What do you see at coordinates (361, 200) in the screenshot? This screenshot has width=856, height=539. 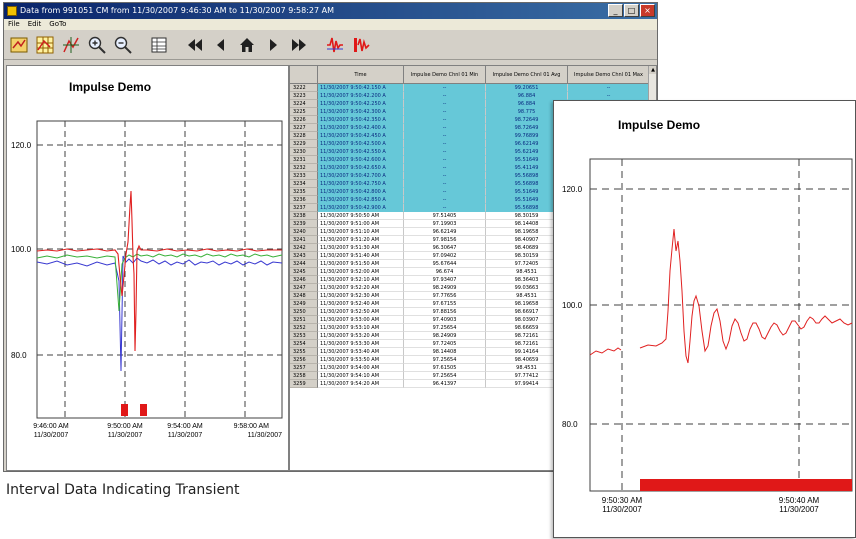 I see `cell-time: 11/30/2007 9:50:42.850 A` at bounding box center [361, 200].